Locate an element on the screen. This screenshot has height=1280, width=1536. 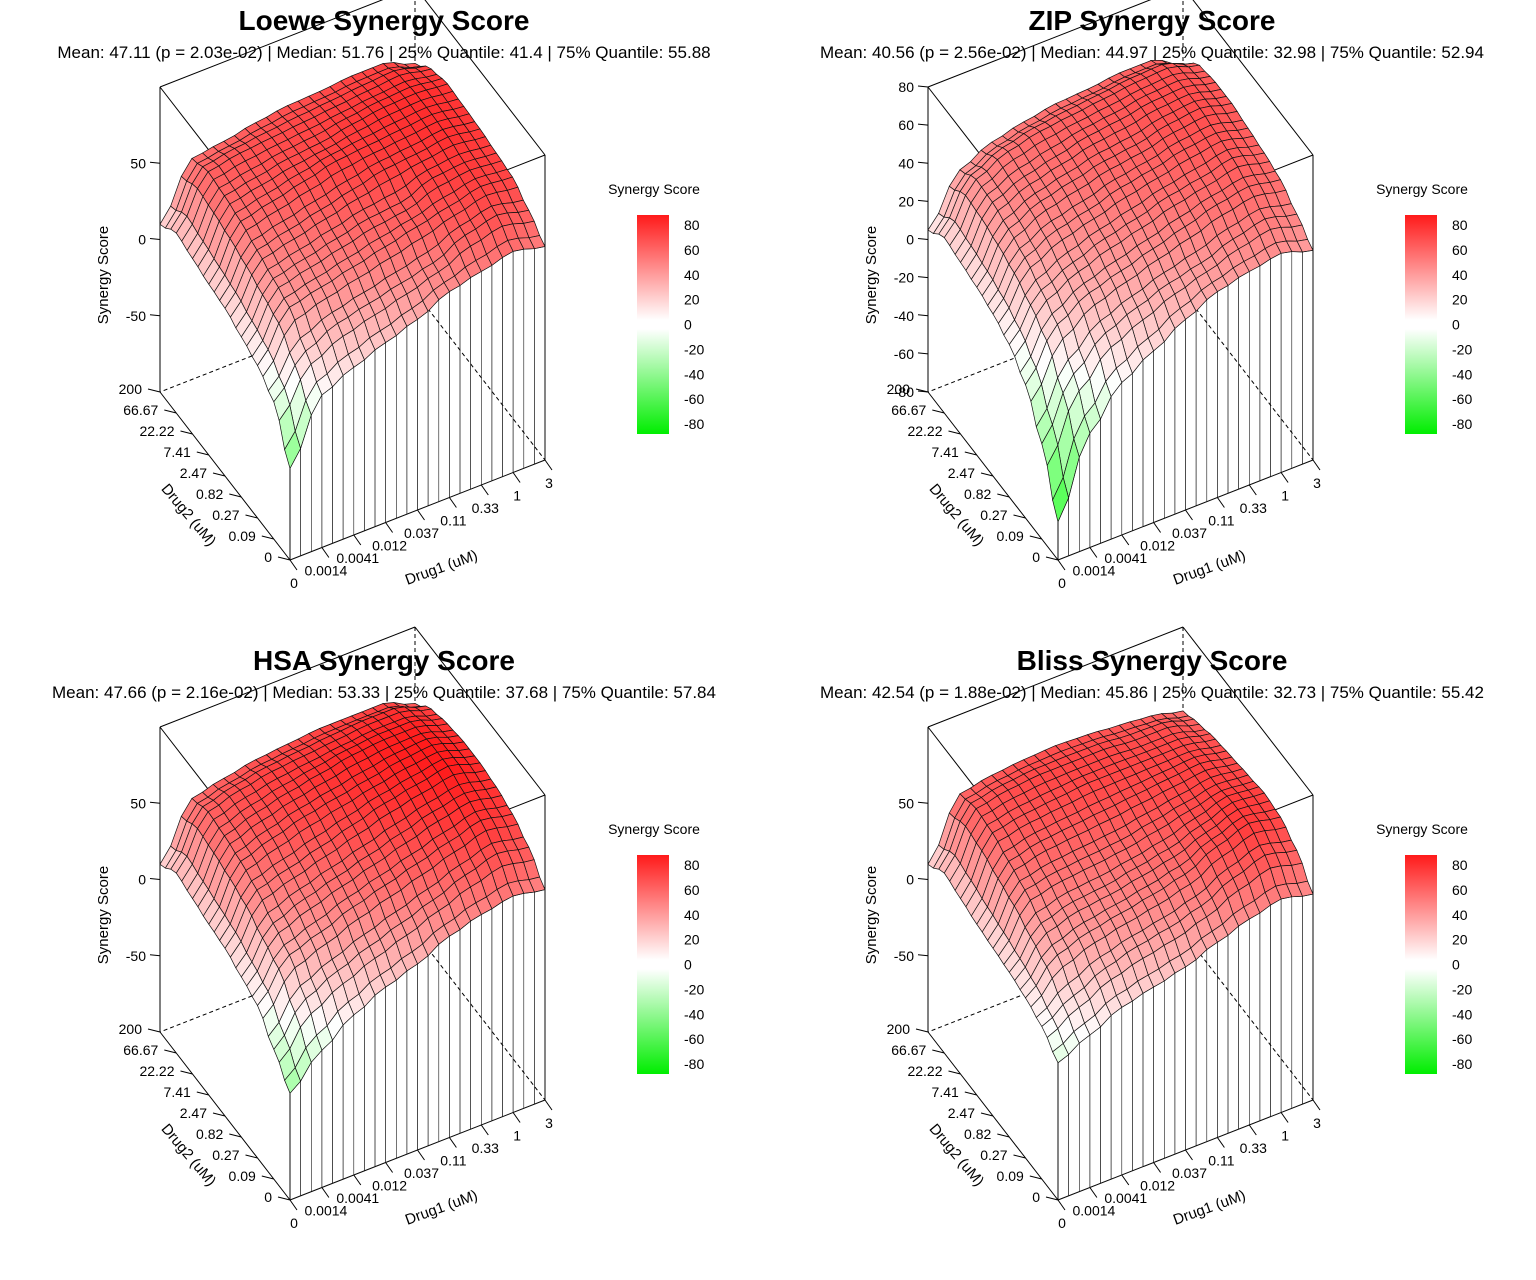
z-tick-label: 60 is located at coordinates (906, 125).